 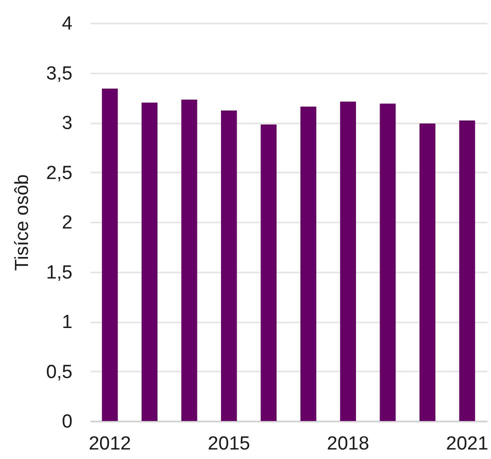 I want to click on x-tick-label: 2021, so click(x=467, y=444).